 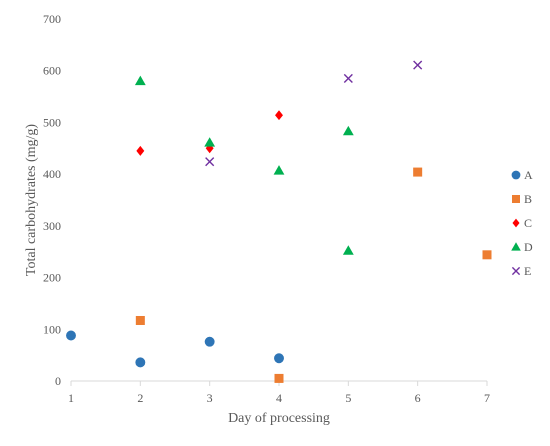 What do you see at coordinates (516, 271) in the screenshot?
I see `legend-marker-E` at bounding box center [516, 271].